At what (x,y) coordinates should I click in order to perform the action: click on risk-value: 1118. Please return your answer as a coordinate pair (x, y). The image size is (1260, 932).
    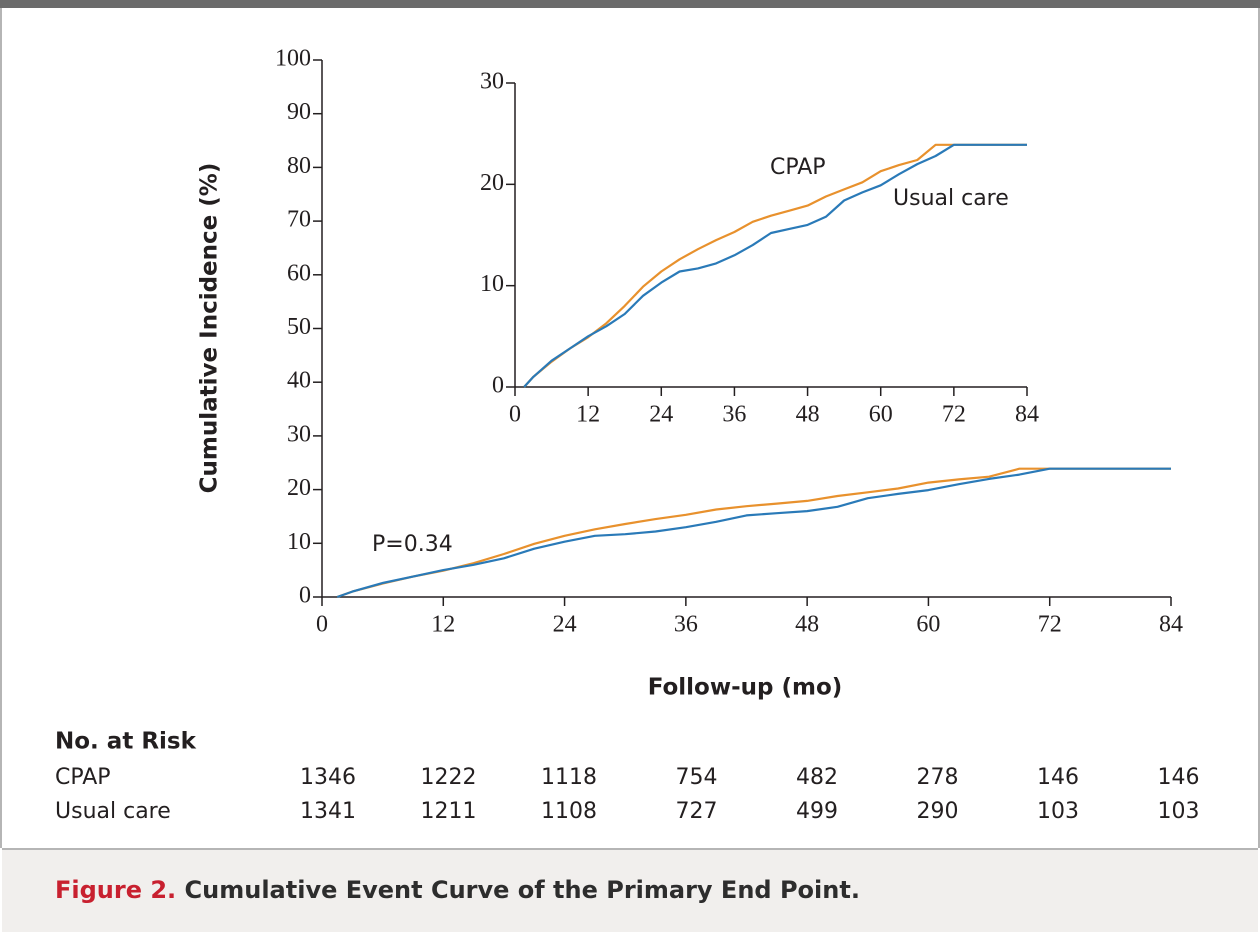
    Looking at the image, I should click on (569, 777).